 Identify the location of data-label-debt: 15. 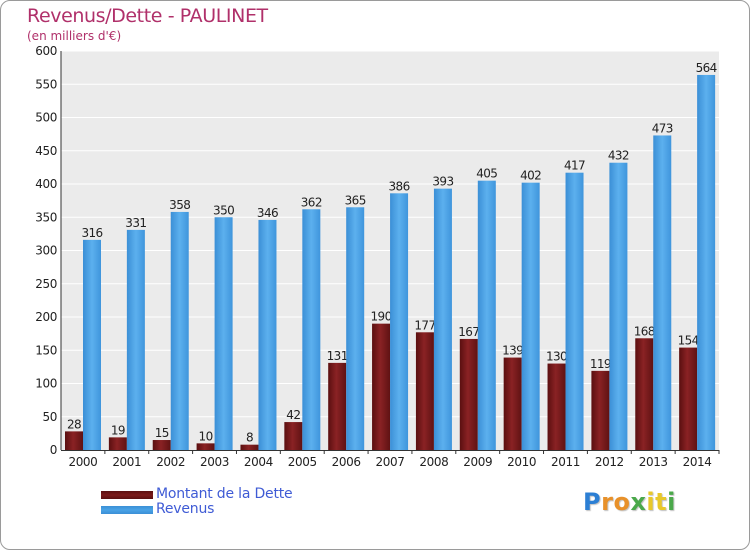
(162, 433).